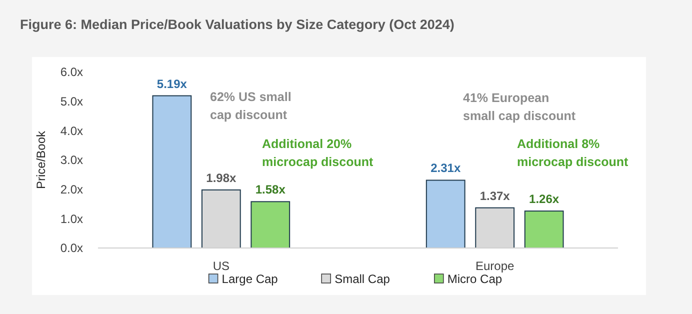  What do you see at coordinates (251, 106) in the screenshot?
I see `annotation: 62% US small cap discount` at bounding box center [251, 106].